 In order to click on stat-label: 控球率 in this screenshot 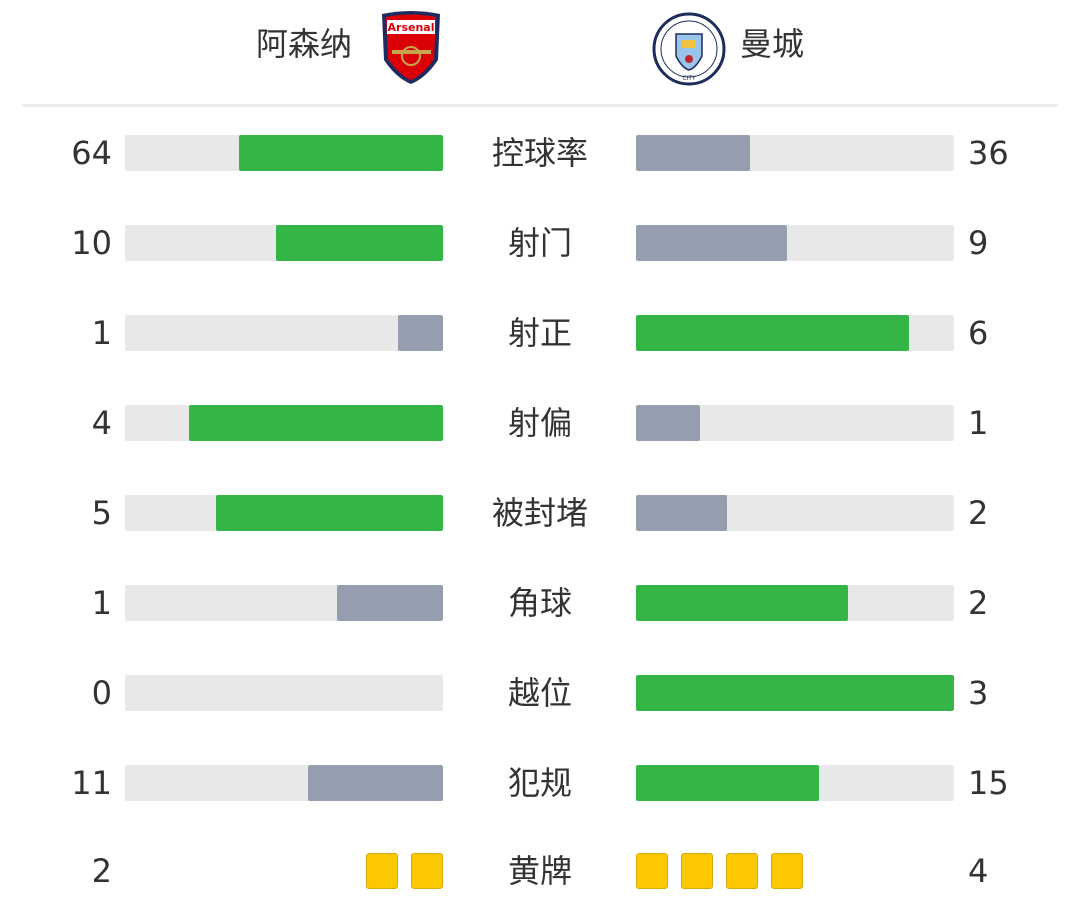, I will do `click(539, 153)`.